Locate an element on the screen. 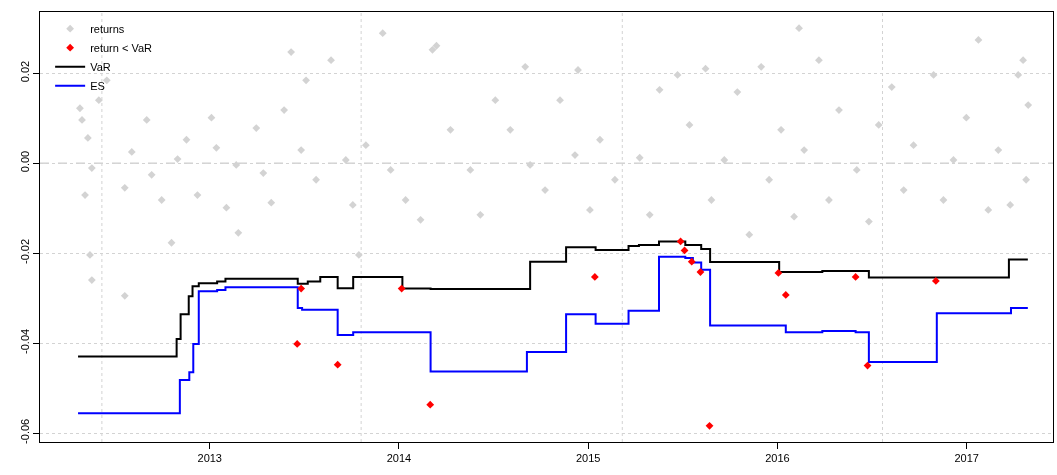 The height and width of the screenshot is (475, 1057). x-tick-label: 2013 is located at coordinates (209, 458).